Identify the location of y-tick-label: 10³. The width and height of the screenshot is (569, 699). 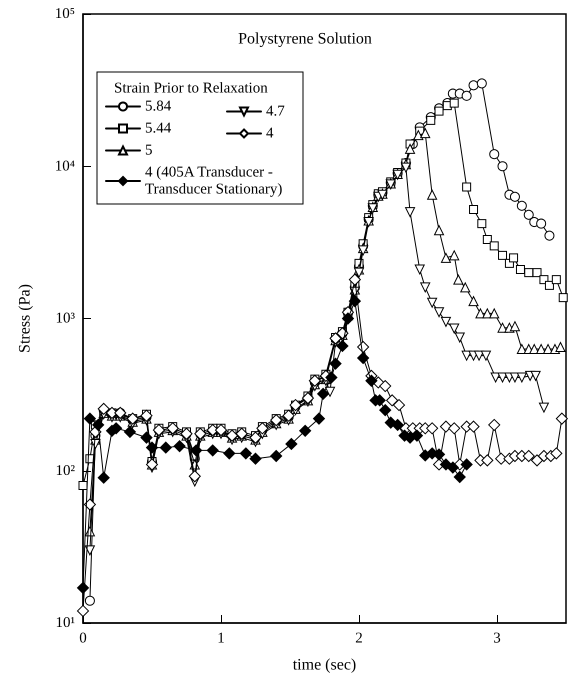
(66, 318).